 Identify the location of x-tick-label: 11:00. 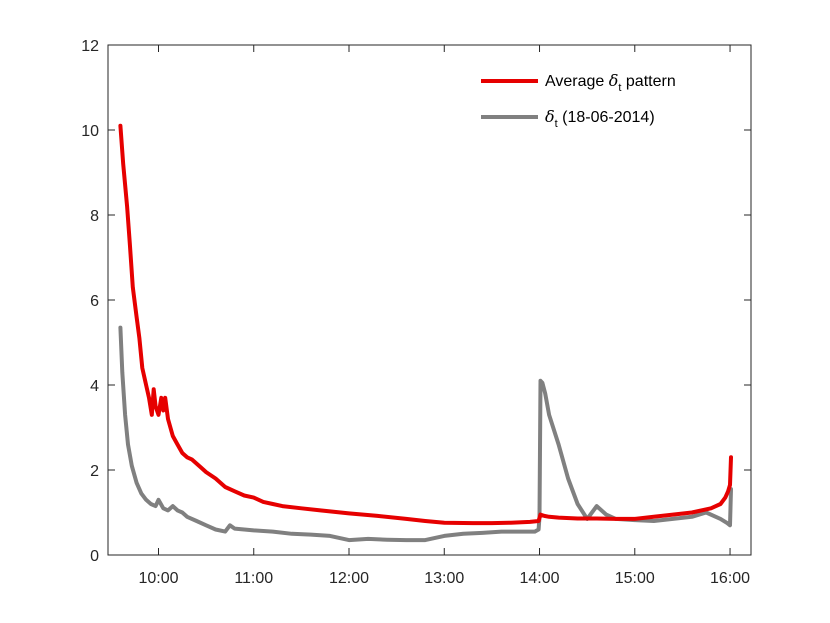
(253, 578).